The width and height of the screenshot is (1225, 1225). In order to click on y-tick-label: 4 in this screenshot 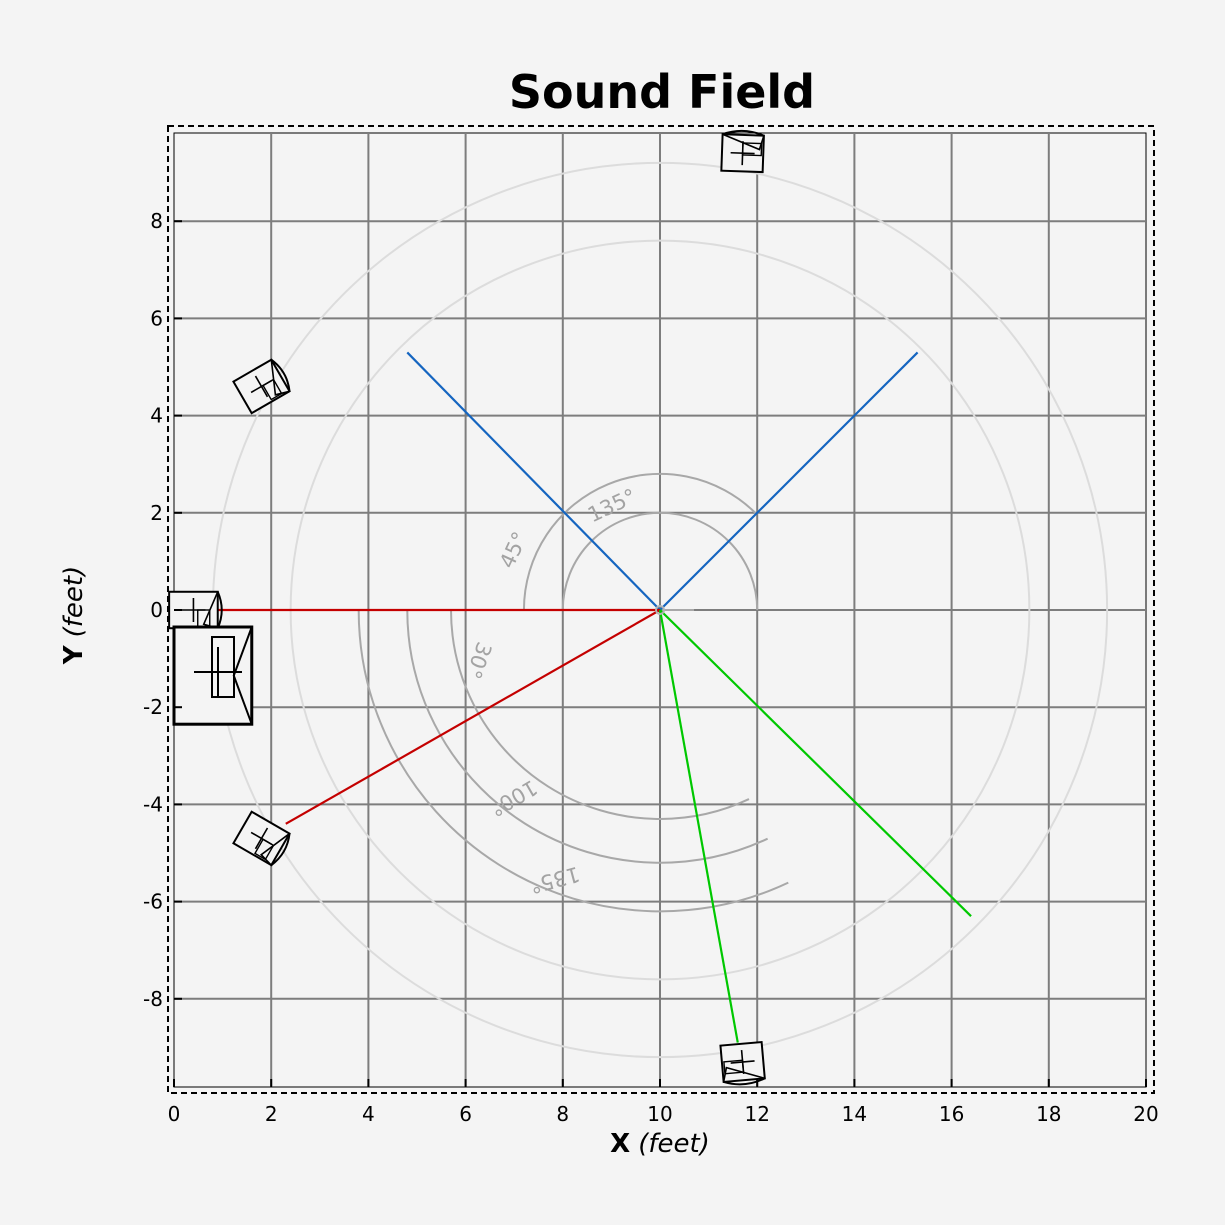, I will do `click(156, 416)`.